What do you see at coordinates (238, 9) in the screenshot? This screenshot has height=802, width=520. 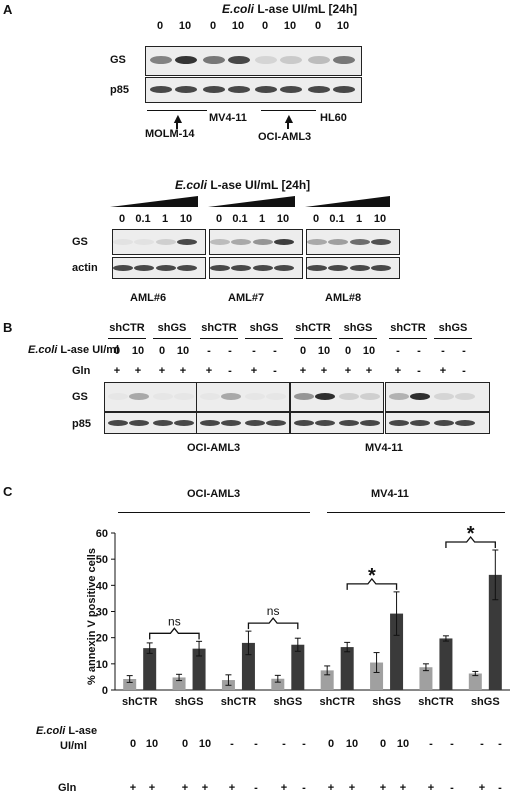 I see `panel-a-title-italic: E.coli` at bounding box center [238, 9].